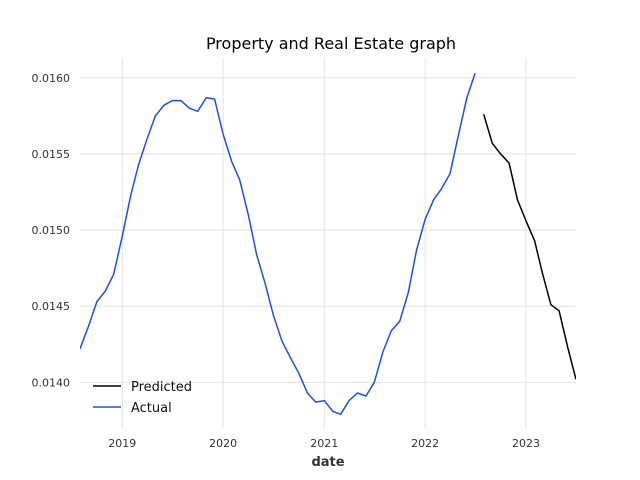 This screenshot has height=480, width=640. I want to click on legend: Predicted Actual, so click(142, 398).